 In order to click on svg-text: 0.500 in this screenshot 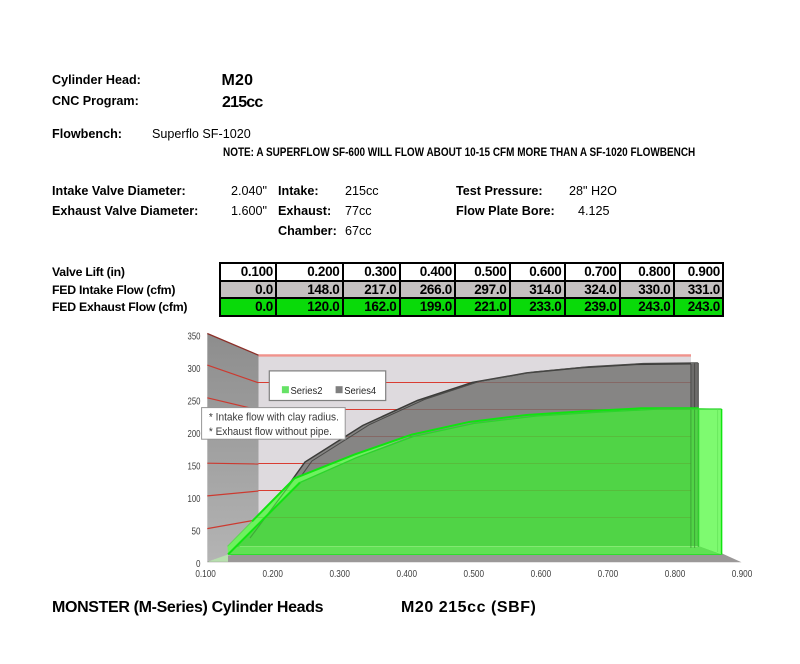, I will do `click(474, 574)`.